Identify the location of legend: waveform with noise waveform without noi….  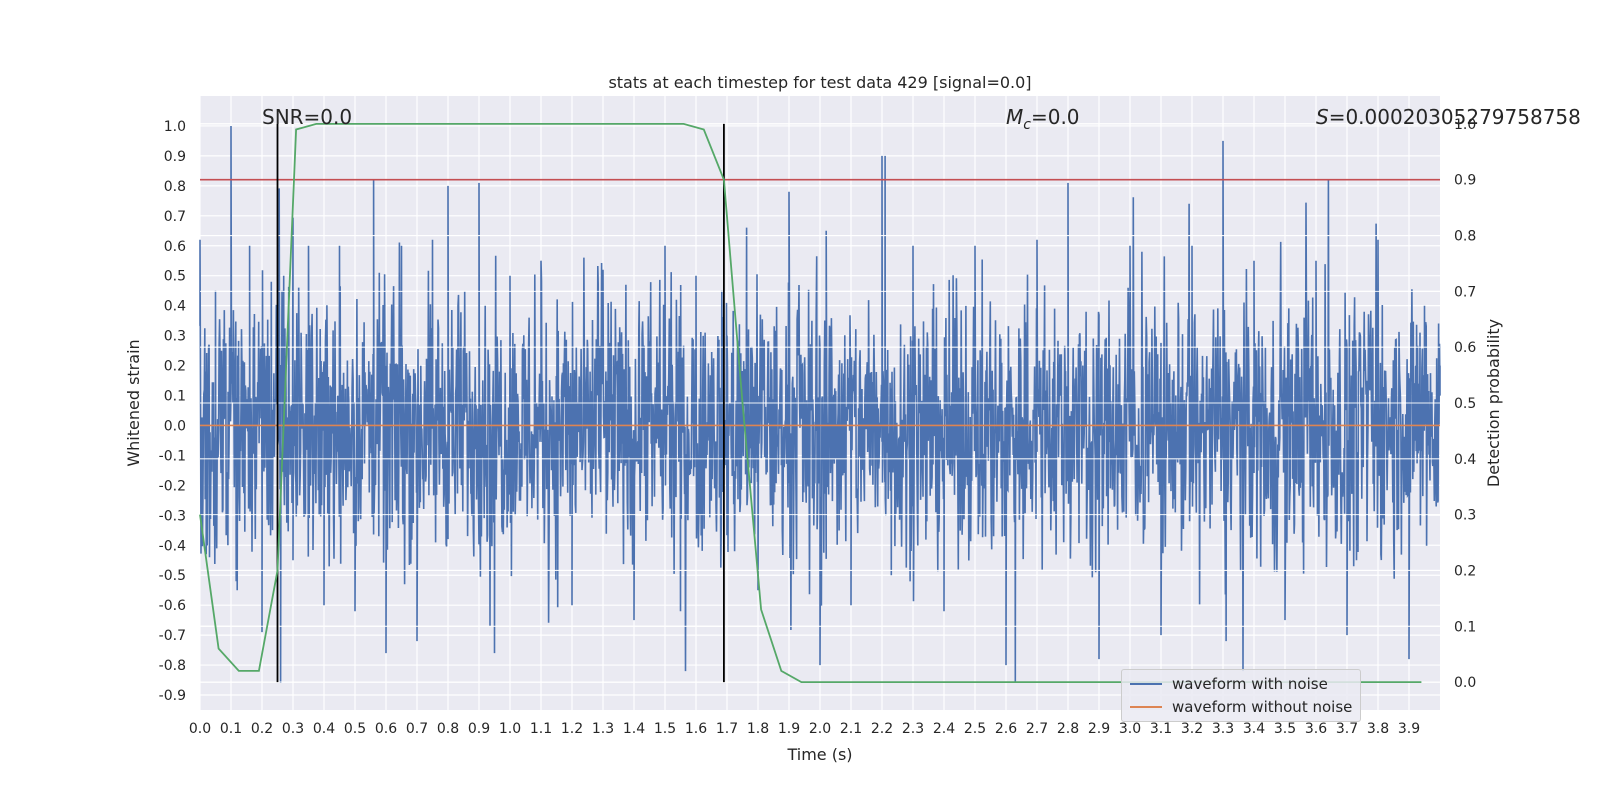
(1241, 695).